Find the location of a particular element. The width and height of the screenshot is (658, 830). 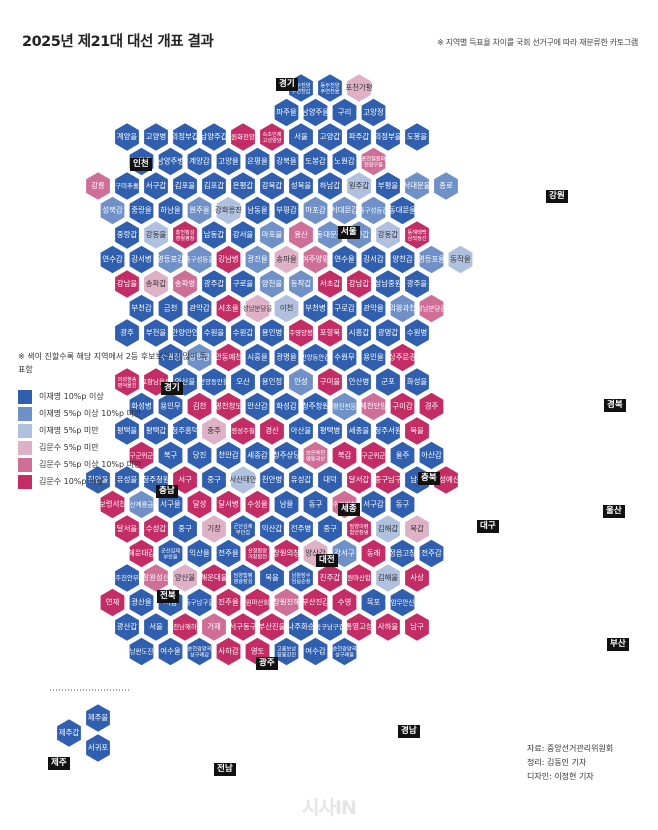

hex-label: 창원성산 is located at coordinates (155, 577).